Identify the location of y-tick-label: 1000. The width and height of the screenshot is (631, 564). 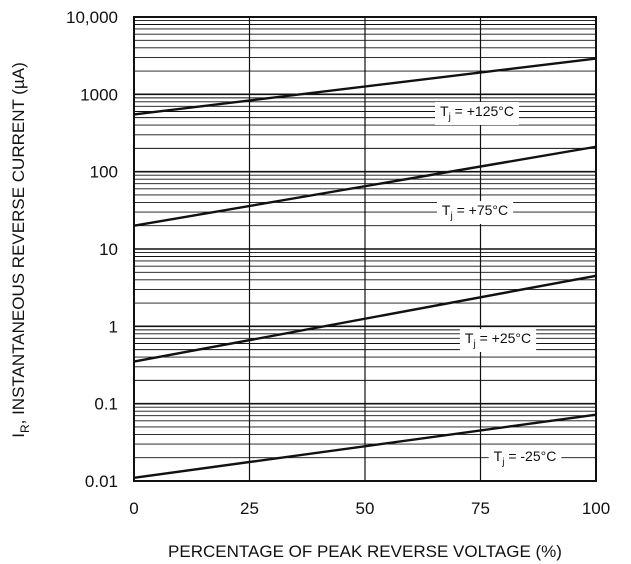
(99, 94).